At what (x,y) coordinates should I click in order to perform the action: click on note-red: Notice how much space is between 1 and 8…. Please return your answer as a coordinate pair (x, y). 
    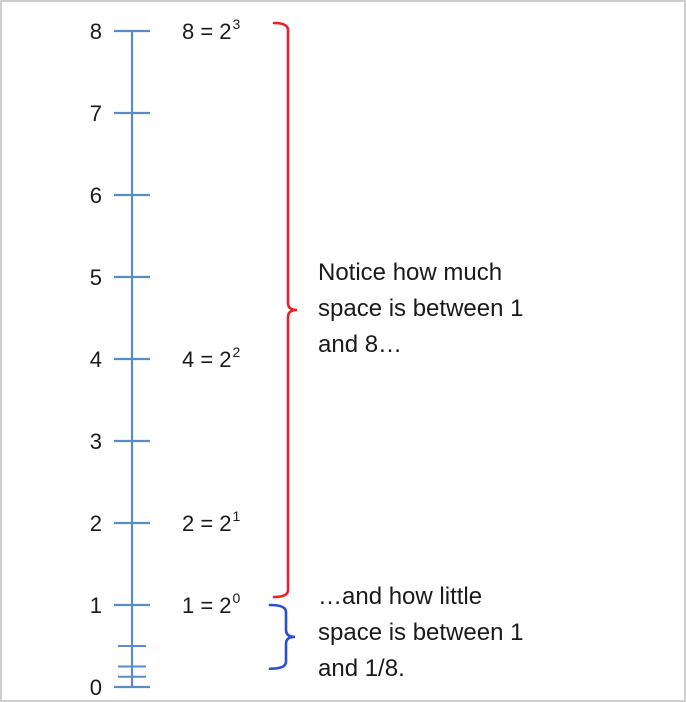
    Looking at the image, I should click on (483, 309).